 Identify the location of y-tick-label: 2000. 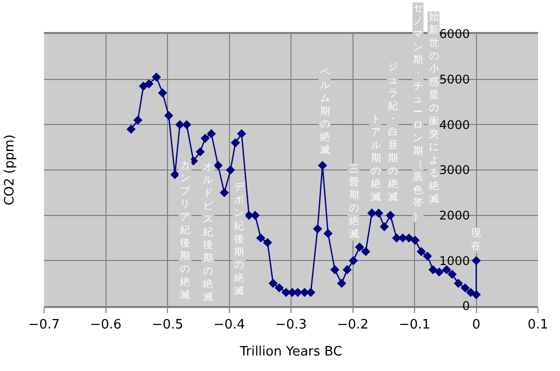
(454, 215).